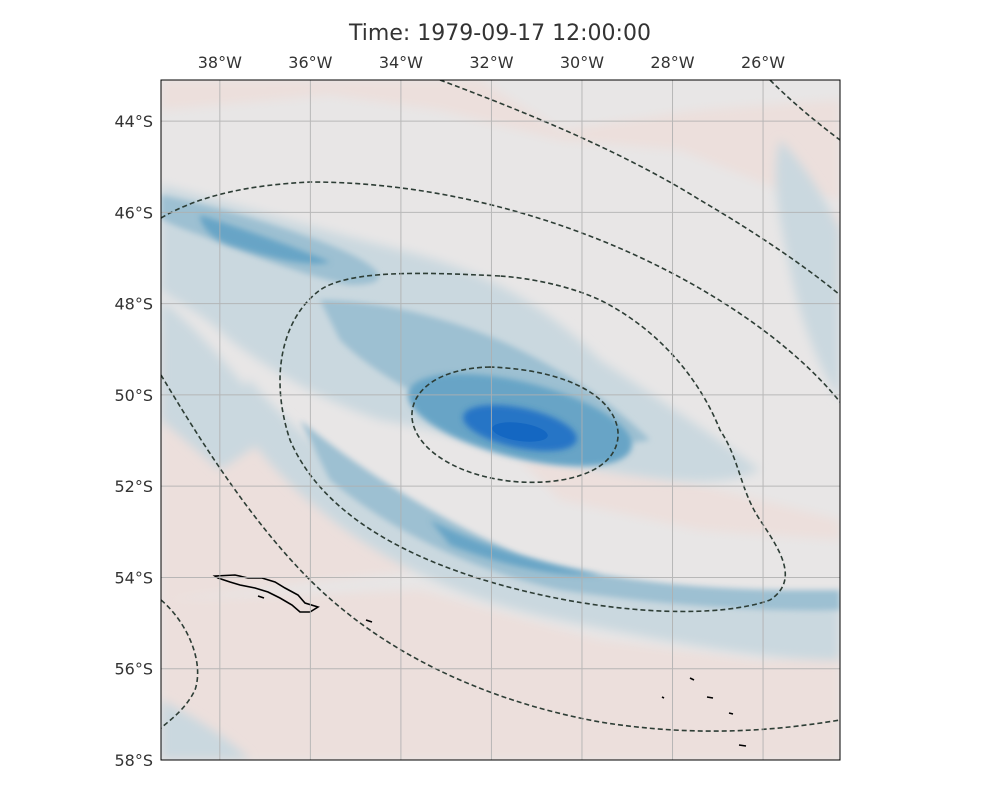 The height and width of the screenshot is (800, 1000). Describe the element at coordinates (133, 395) in the screenshot. I see `latitude-tick-label: 50°S` at that location.